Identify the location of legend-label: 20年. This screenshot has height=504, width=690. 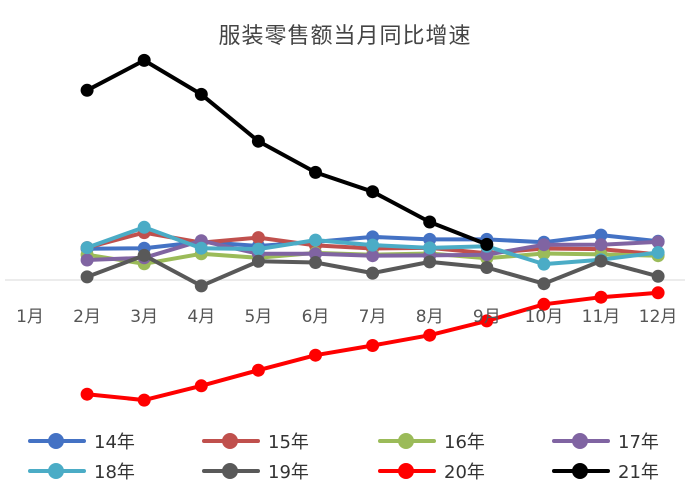
(464, 472).